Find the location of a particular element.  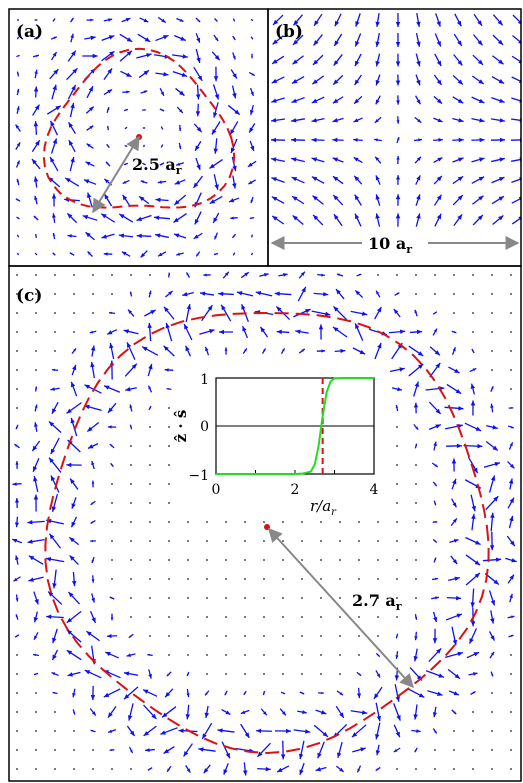

spin-arrow is located at coordinates (516, 221).